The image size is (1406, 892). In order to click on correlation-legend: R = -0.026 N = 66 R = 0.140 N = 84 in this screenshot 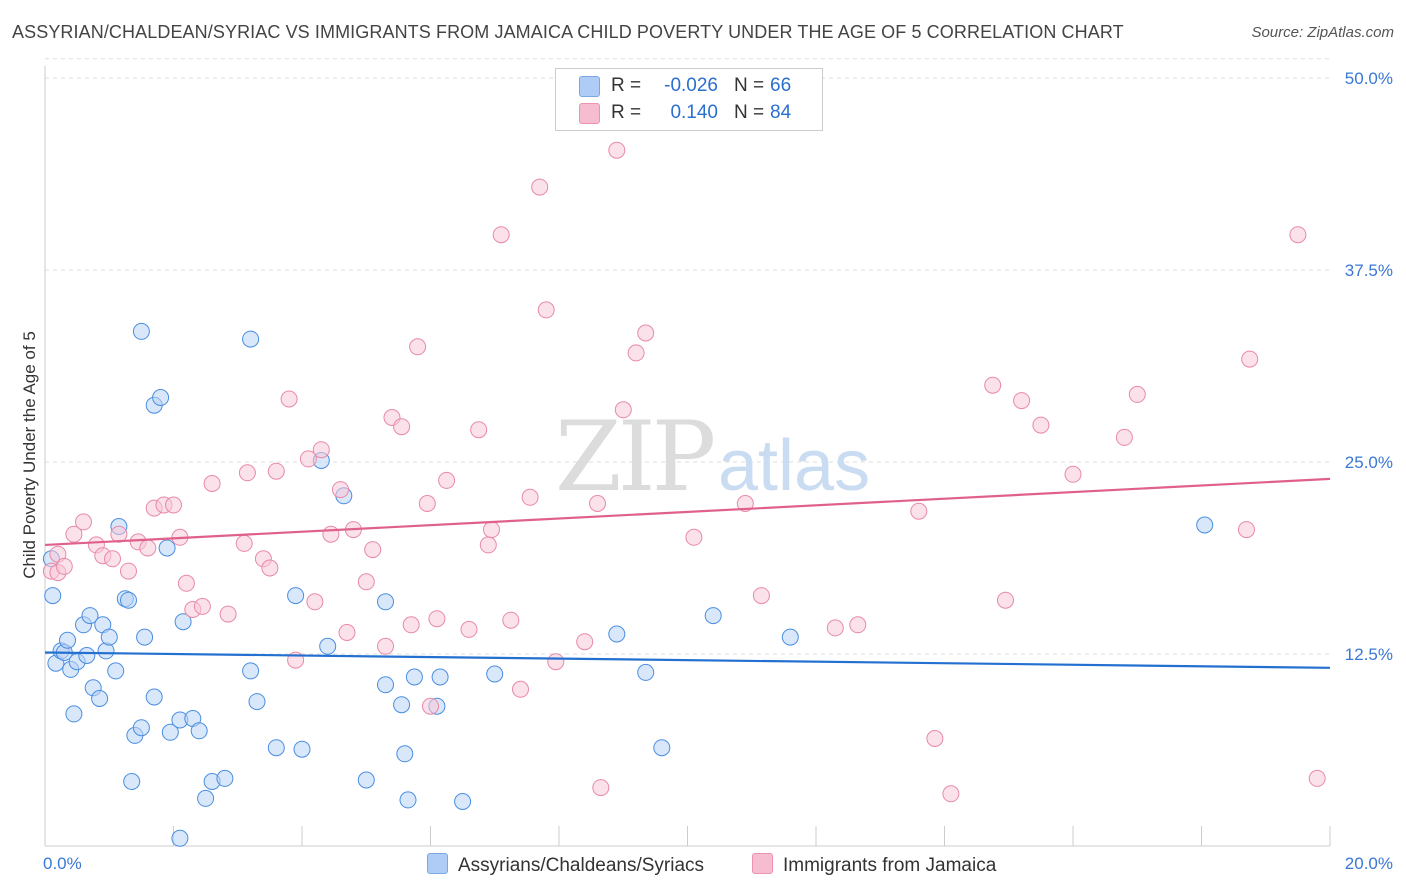, I will do `click(689, 99)`.